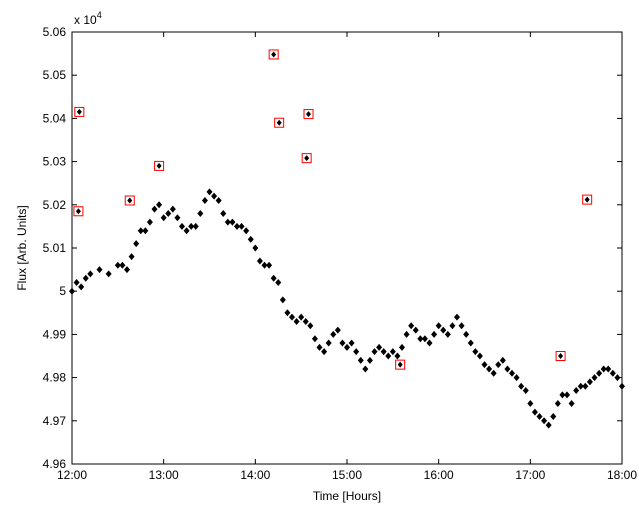  What do you see at coordinates (62, 291) in the screenshot?
I see `y-tick-label: 5` at bounding box center [62, 291].